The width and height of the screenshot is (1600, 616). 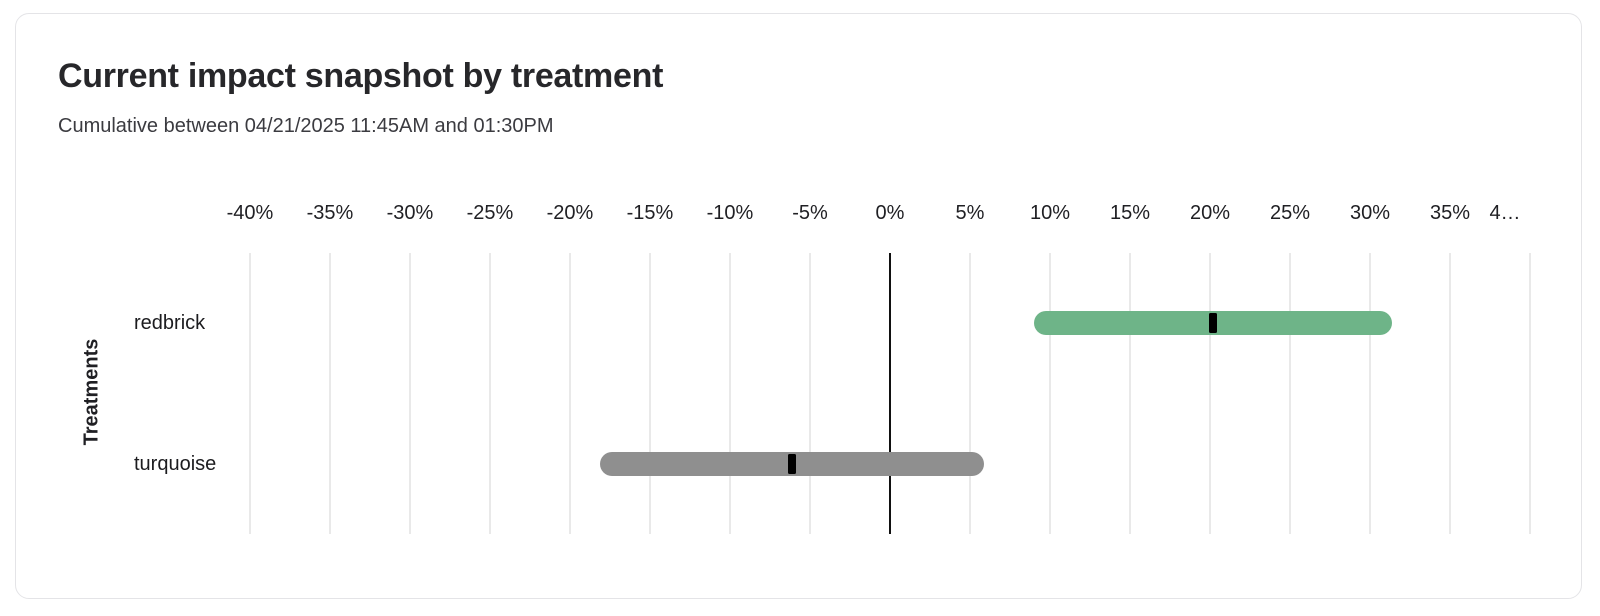 I want to click on x-tick-label: -40%, so click(x=250, y=213).